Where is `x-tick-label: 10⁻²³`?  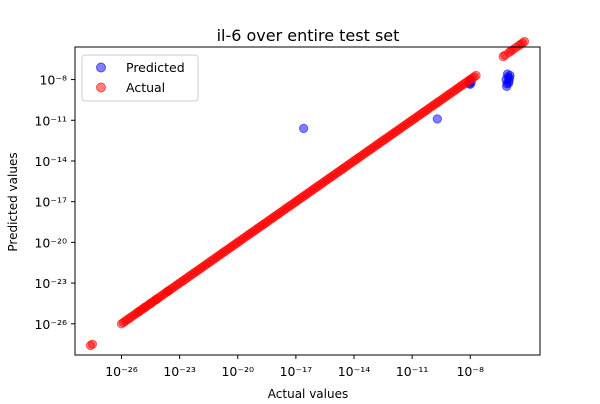 x-tick-label: 10⁻²³ is located at coordinates (179, 371).